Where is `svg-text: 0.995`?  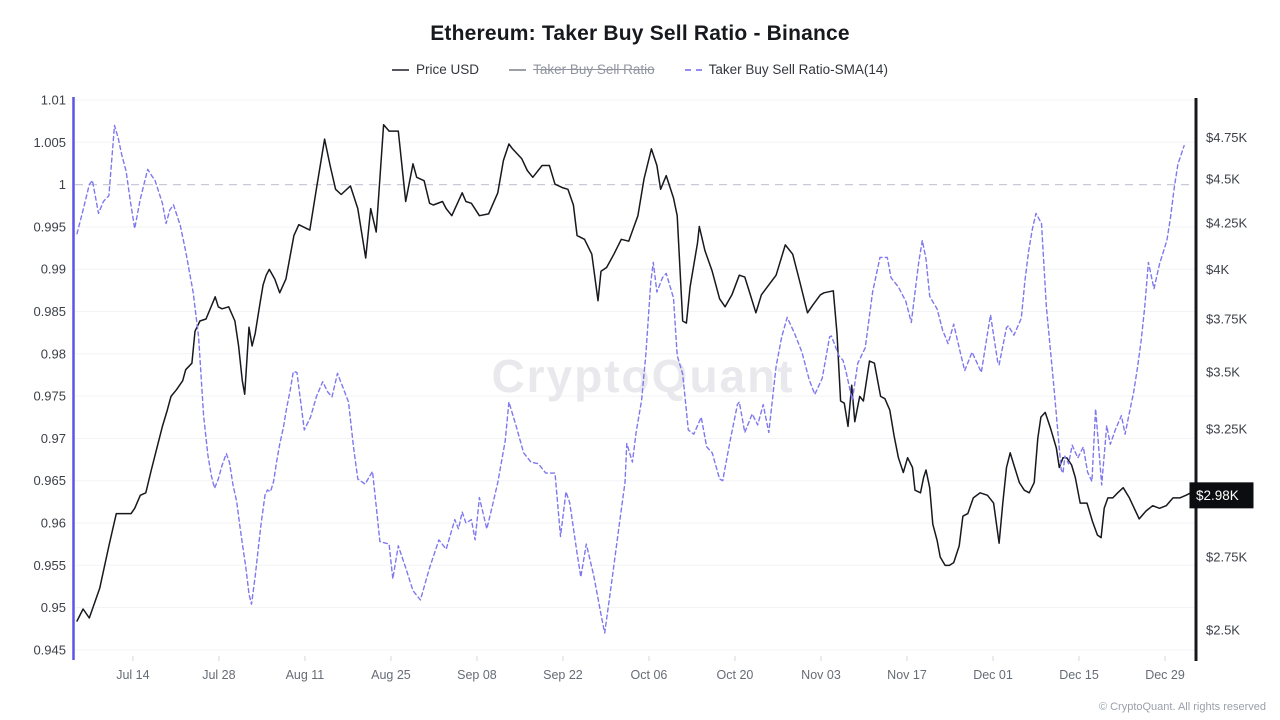 svg-text: 0.995 is located at coordinates (49, 226).